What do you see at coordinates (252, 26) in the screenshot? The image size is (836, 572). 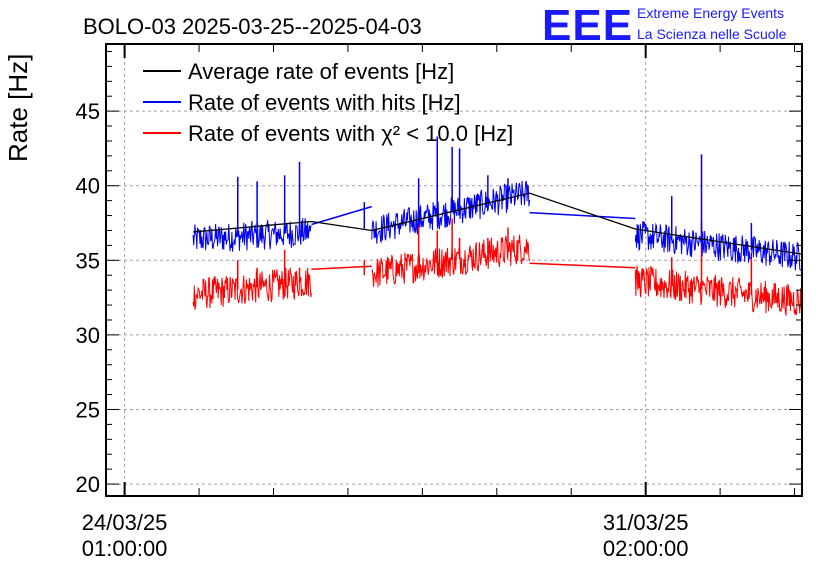 I see `chart-title: BOLO-03 2025-03-25--2025-04-03` at bounding box center [252, 26].